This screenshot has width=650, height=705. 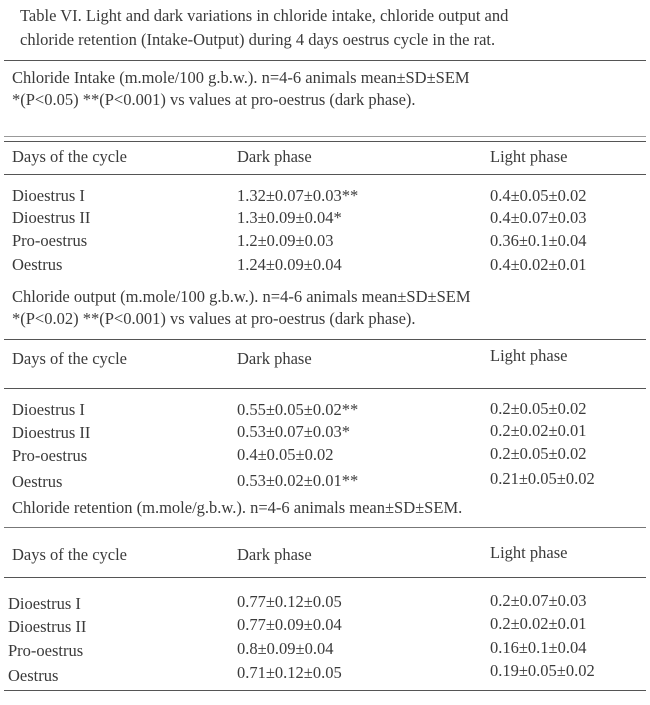 I want to click on table-cell: 0.4±0.02±0.01, so click(x=538, y=264).